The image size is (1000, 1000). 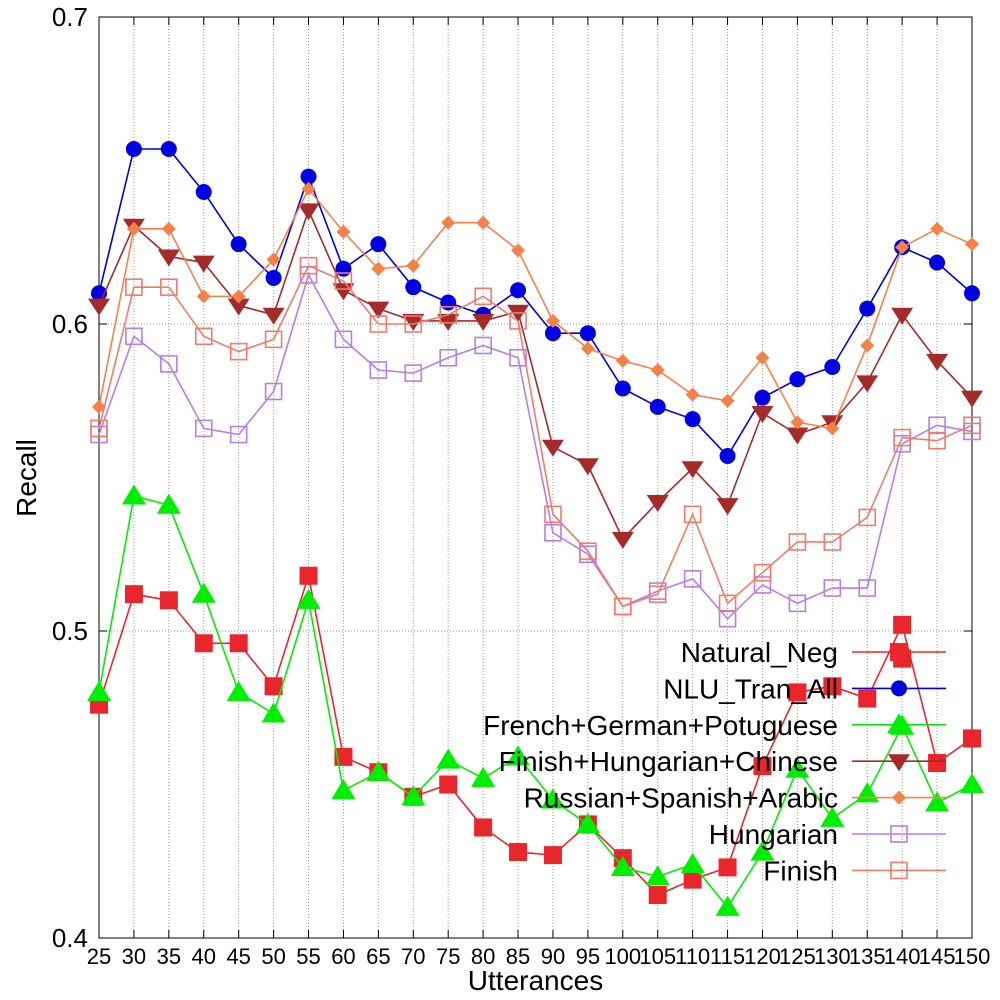 What do you see at coordinates (797, 956) in the screenshot?
I see `x-tick-label: 125` at bounding box center [797, 956].